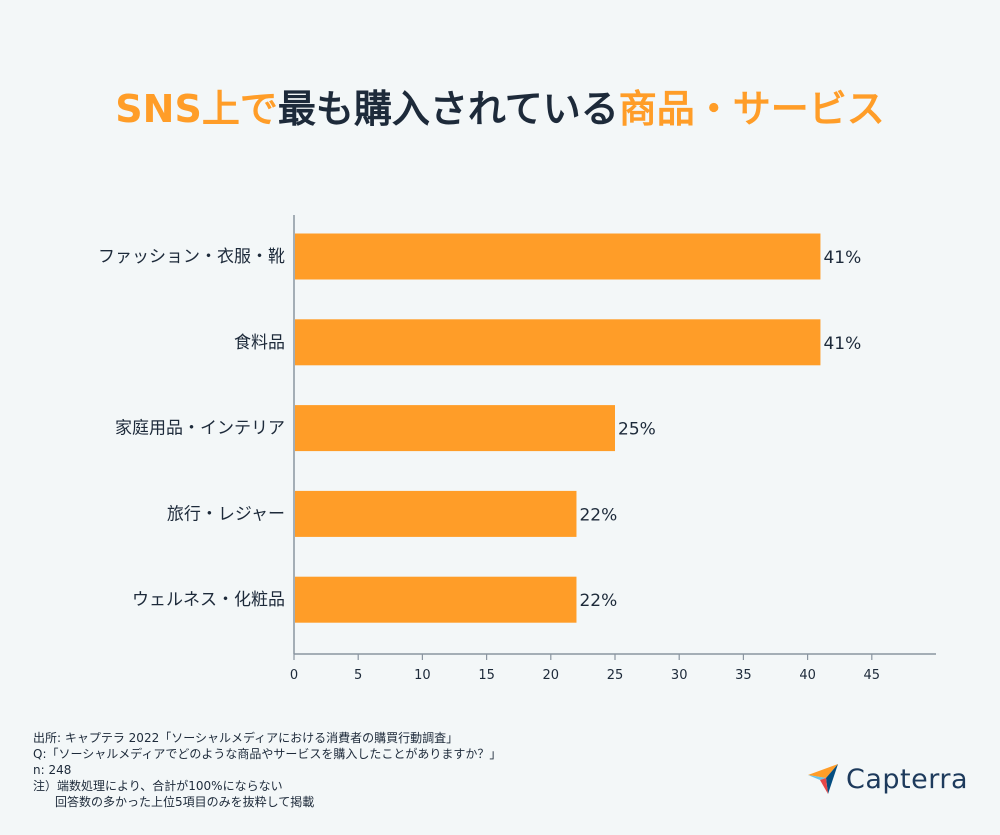  I want to click on chart-title: SNS上で最も購入されている商品・サービス, so click(500, 105).